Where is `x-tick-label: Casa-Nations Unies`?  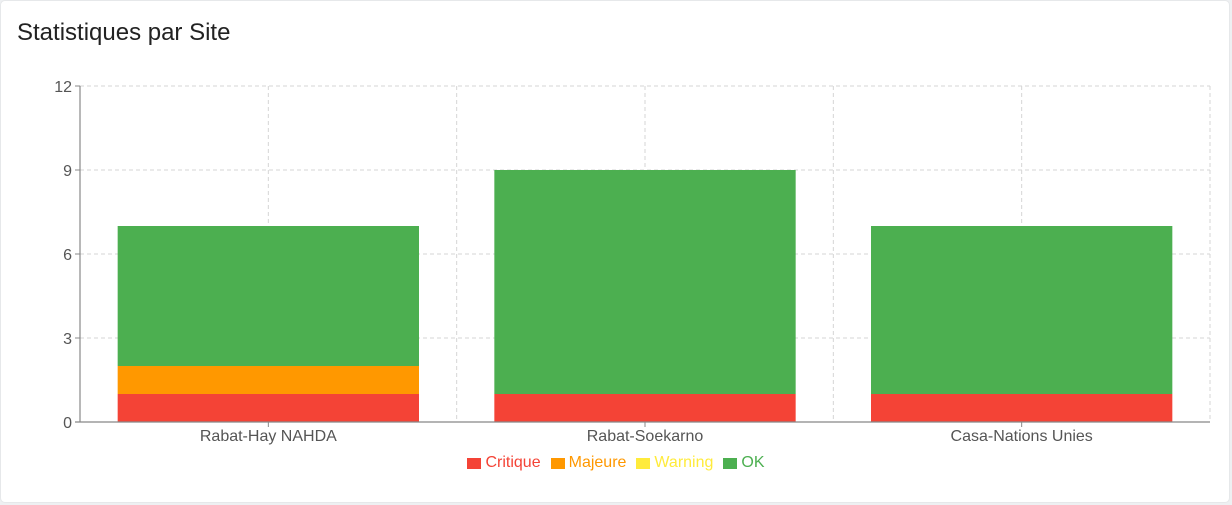
x-tick-label: Casa-Nations Unies is located at coordinates (1022, 436).